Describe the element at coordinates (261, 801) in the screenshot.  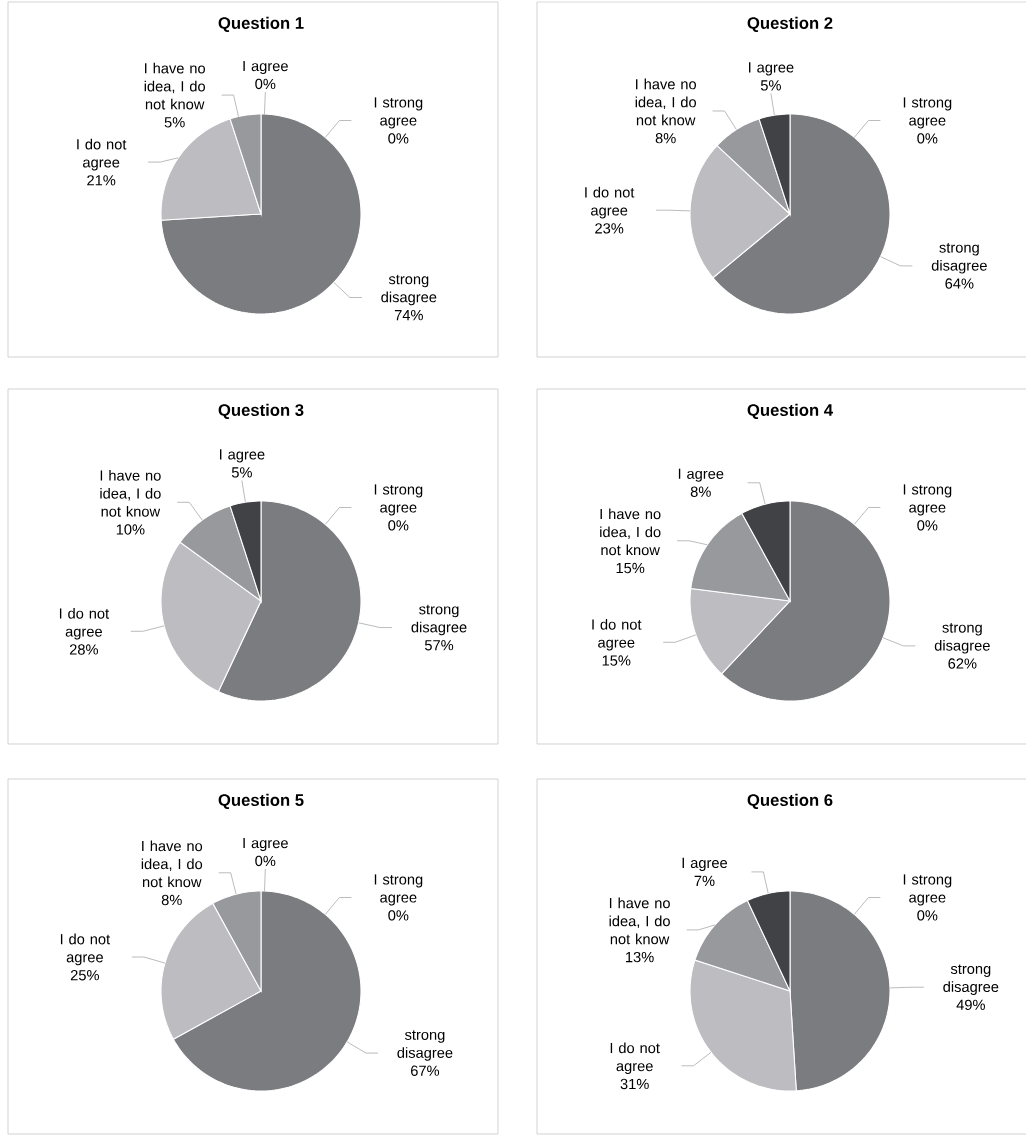
I see `chart-title: Question 5` at that location.